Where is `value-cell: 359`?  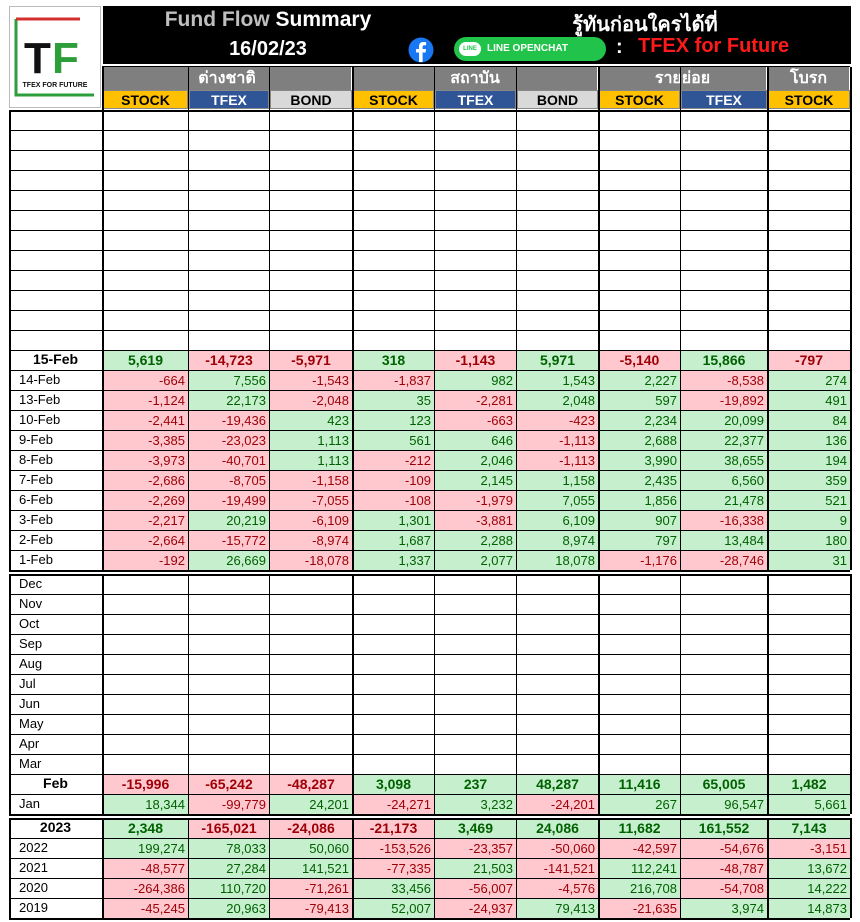 value-cell: 359 is located at coordinates (809, 480).